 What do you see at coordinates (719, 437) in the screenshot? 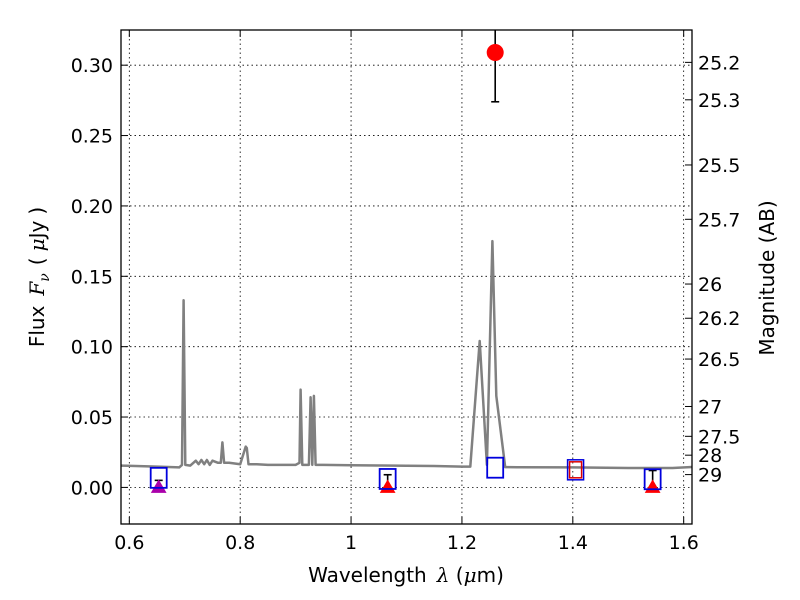
I see `mag-tick-label: 27.5` at bounding box center [719, 437].